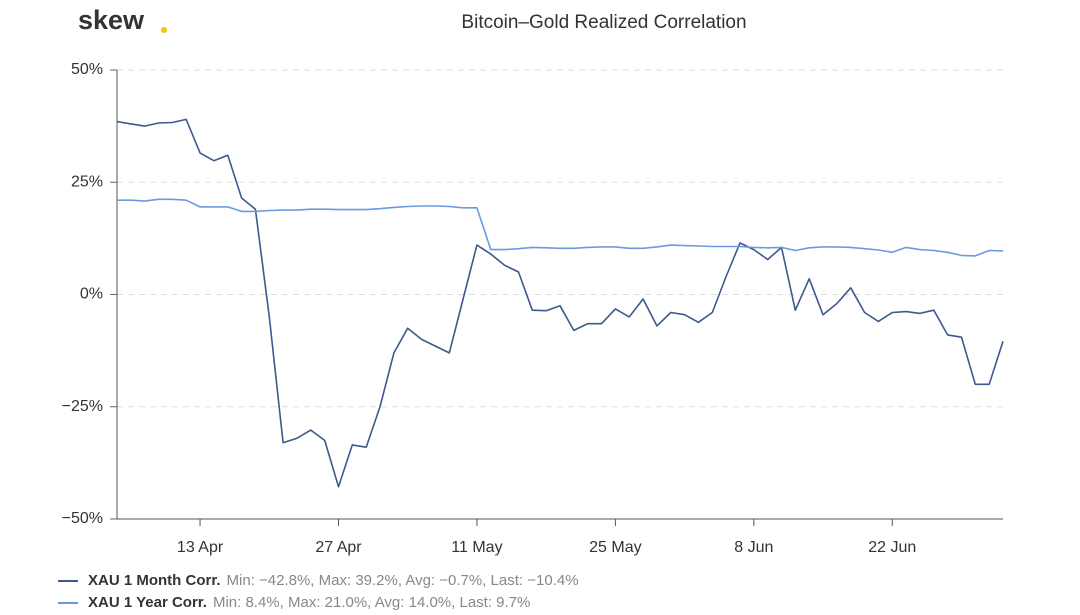 The height and width of the screenshot is (615, 1080). I want to click on logo-dot, so click(164, 30).